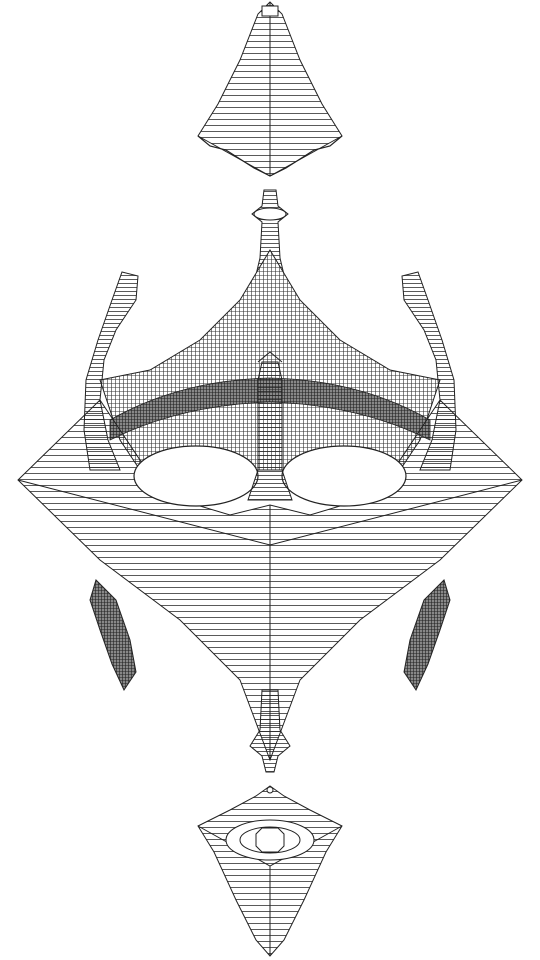 The image size is (540, 960). I want to click on left-lower-horn, so click(113, 635).